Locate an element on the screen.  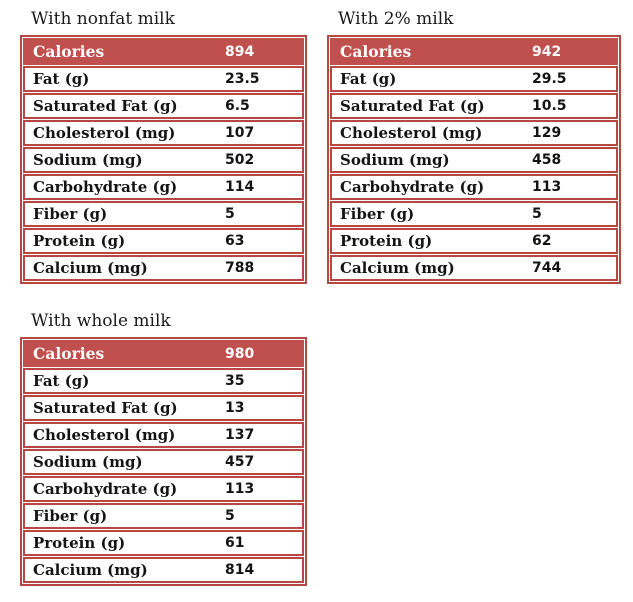
table-title: With 2% milk is located at coordinates (396, 19).